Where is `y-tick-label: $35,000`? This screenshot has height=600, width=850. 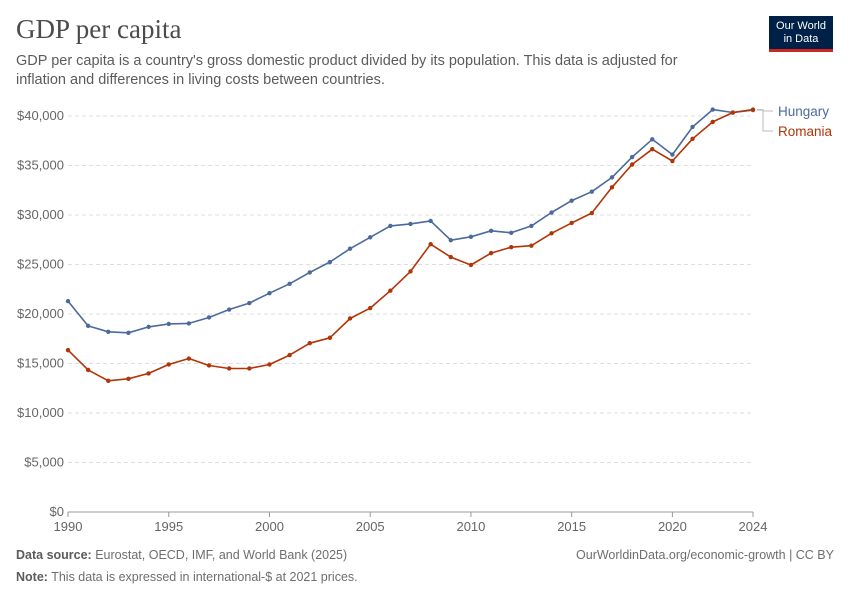 y-tick-label: $35,000 is located at coordinates (40, 165).